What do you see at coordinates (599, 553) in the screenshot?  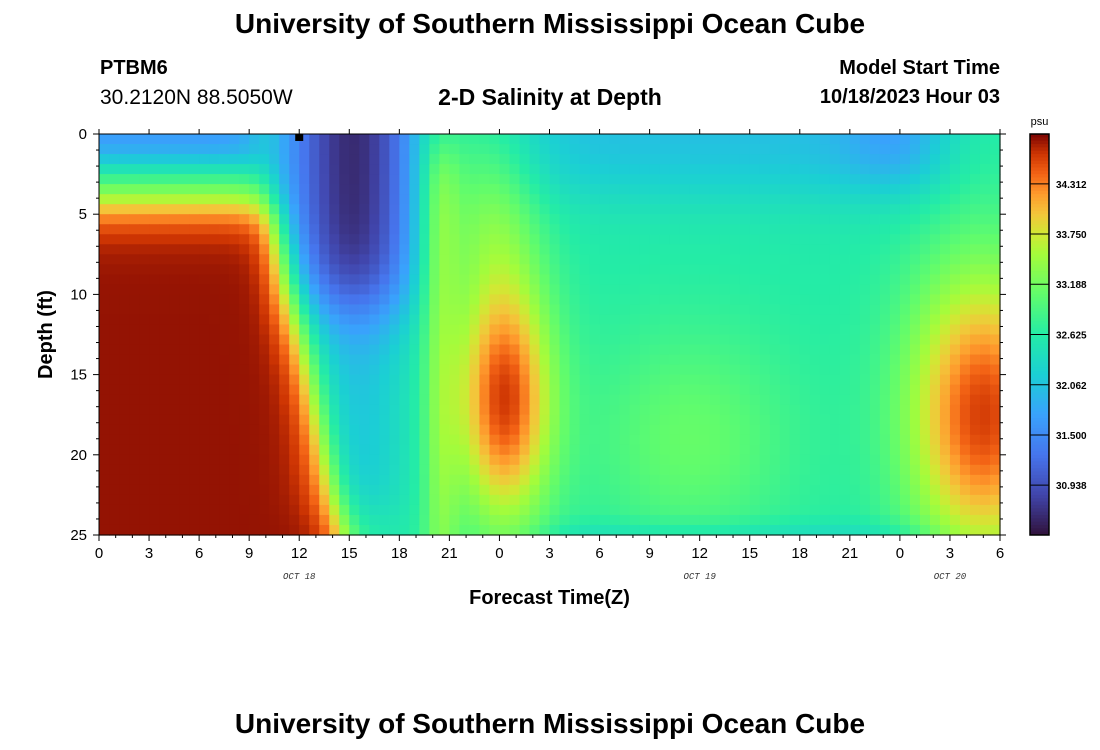 I see `x-tick-label: 6` at bounding box center [599, 553].